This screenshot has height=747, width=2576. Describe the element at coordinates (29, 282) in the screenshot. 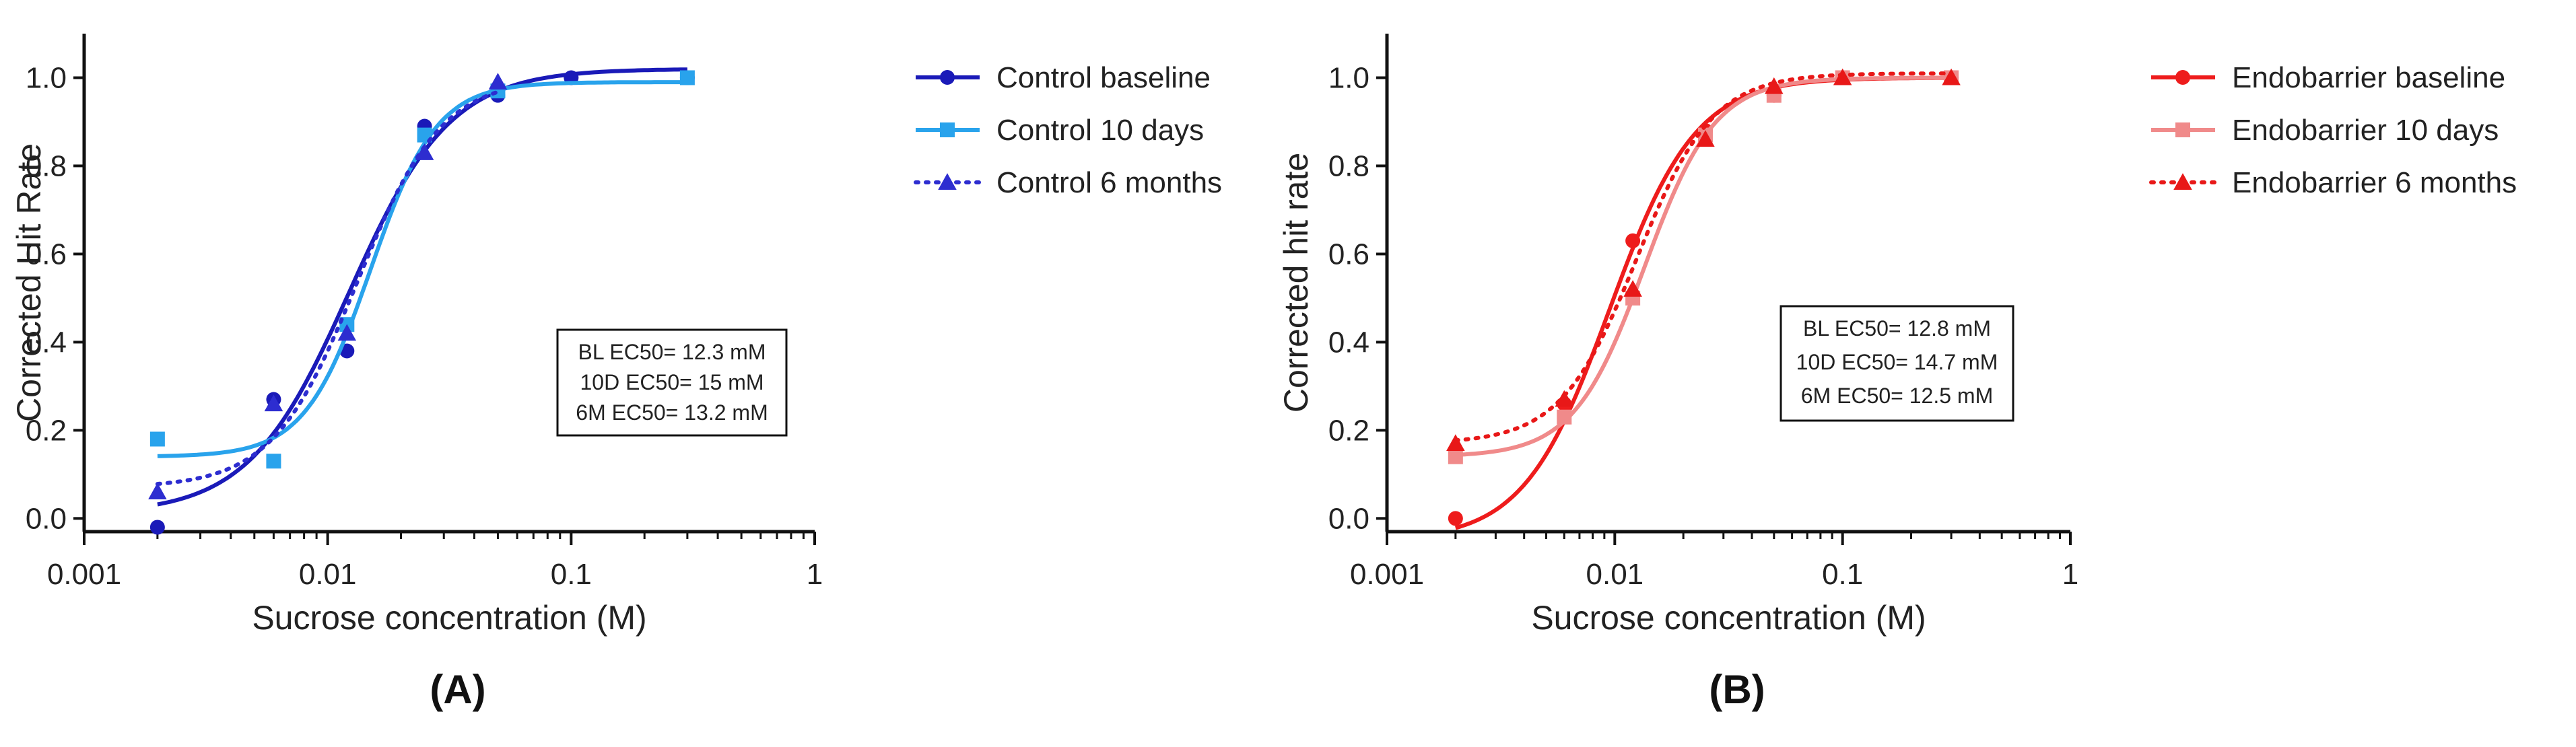

I see `y-axis-label: Corrected Hit Rate` at that location.